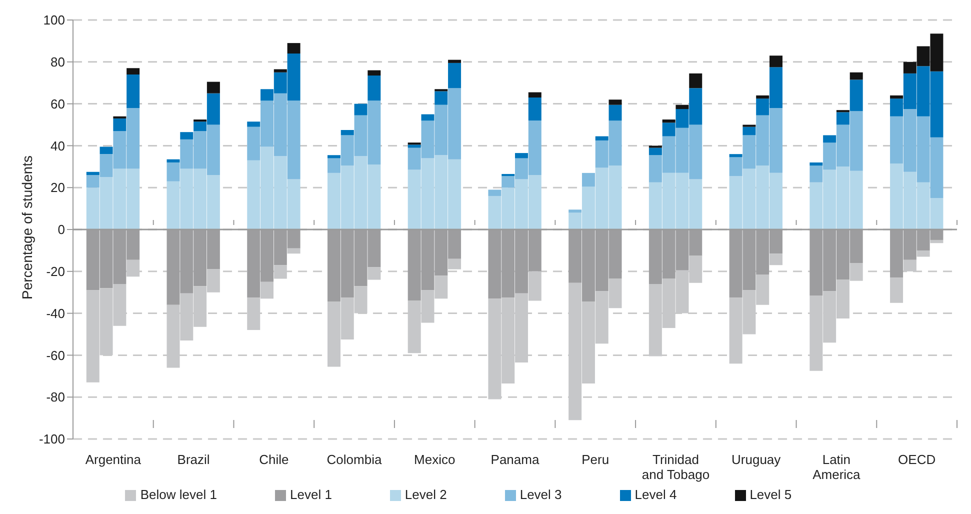 This screenshot has width=971, height=514. What do you see at coordinates (917, 459) in the screenshot?
I see `x-tick-label: OECD` at bounding box center [917, 459].